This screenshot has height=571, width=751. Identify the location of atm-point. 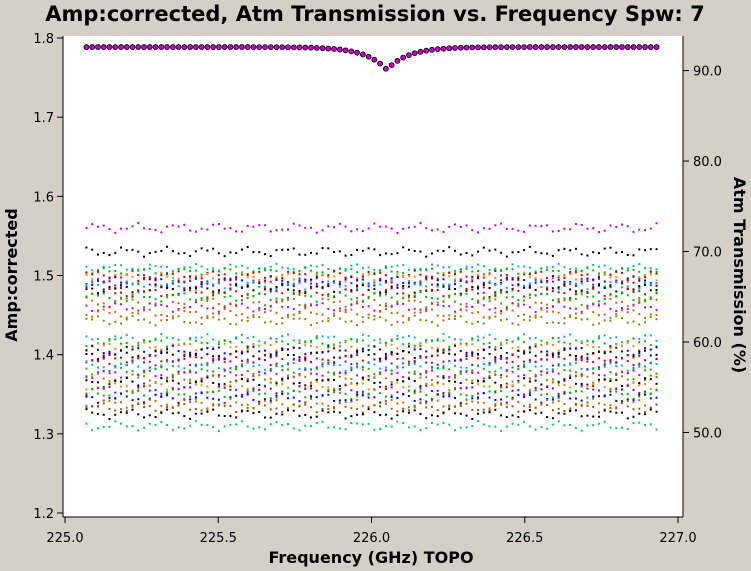
(374, 59).